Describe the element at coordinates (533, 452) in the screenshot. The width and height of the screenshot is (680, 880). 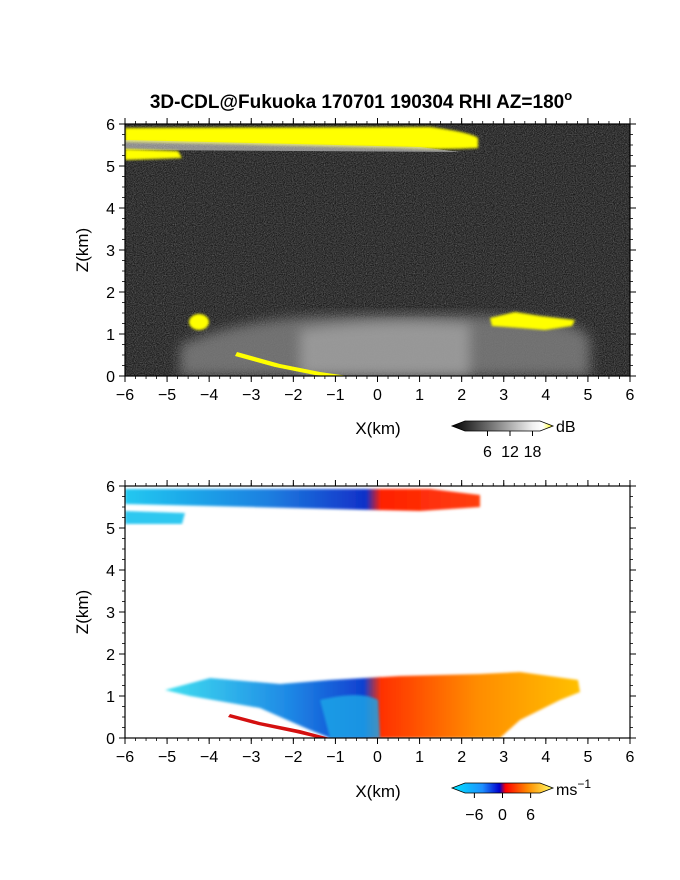
I see `colorbar-tick-label: 18` at that location.